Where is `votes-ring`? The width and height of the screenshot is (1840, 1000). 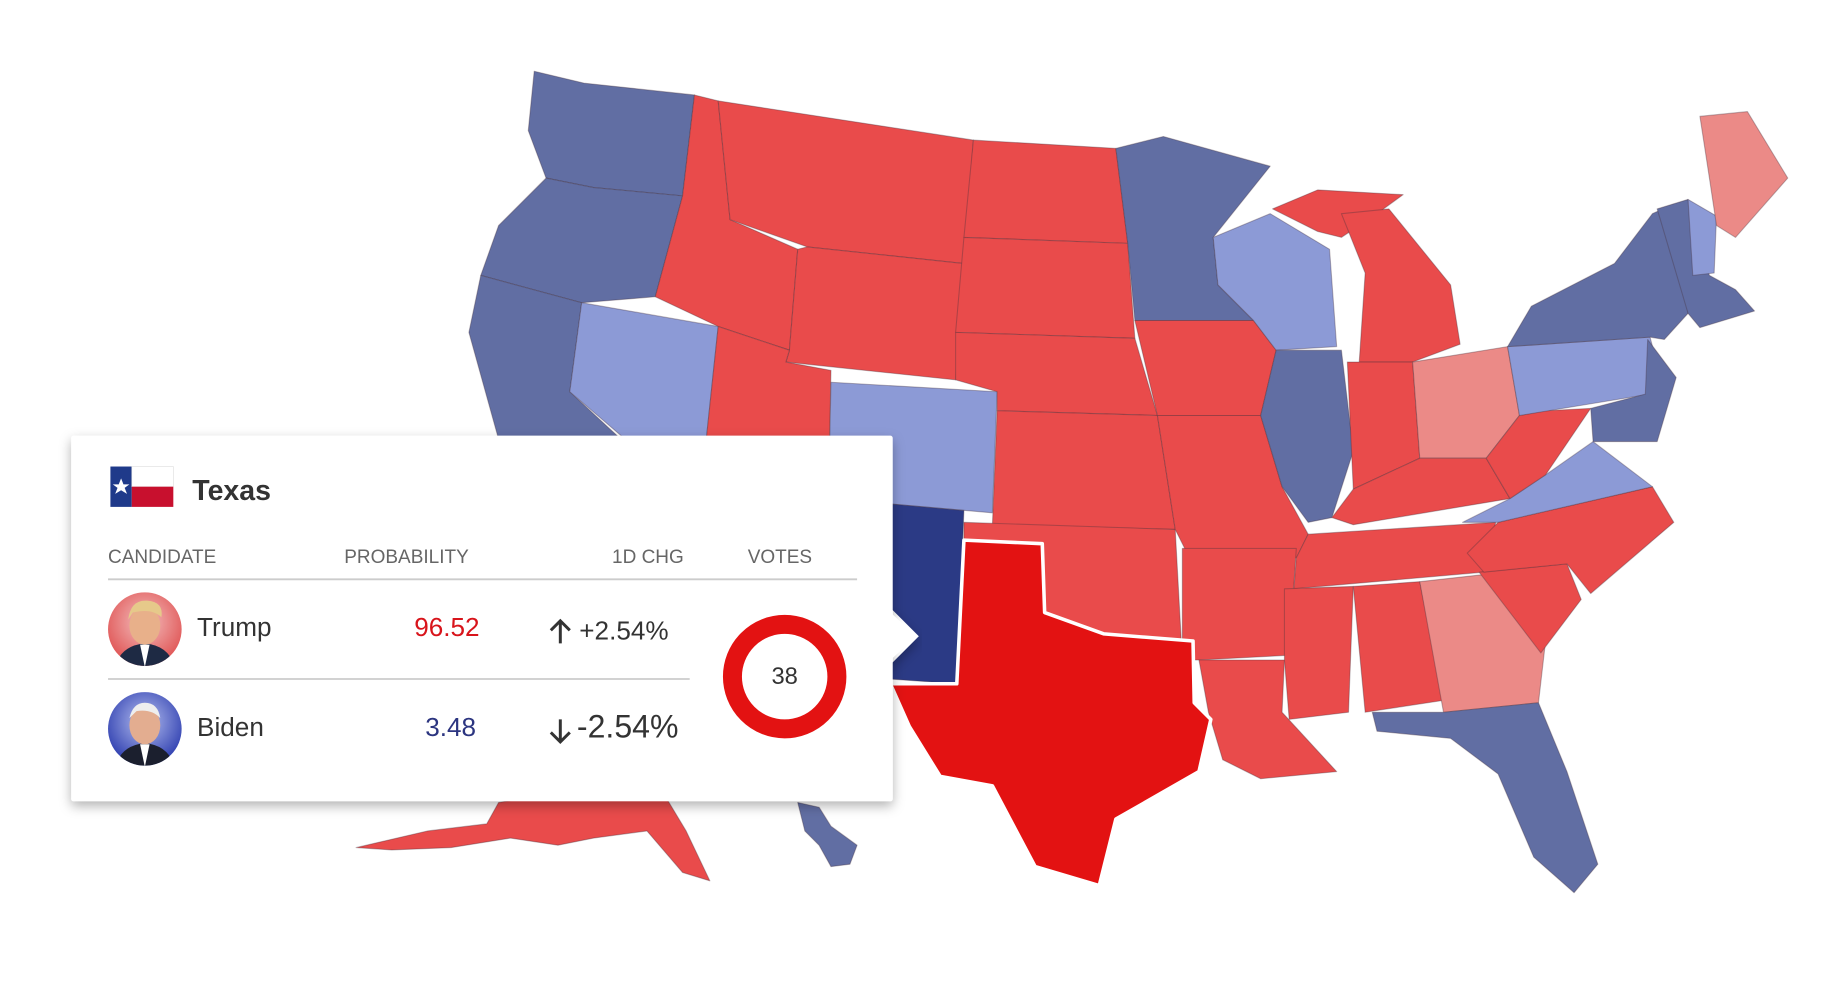 votes-ring is located at coordinates (784, 676).